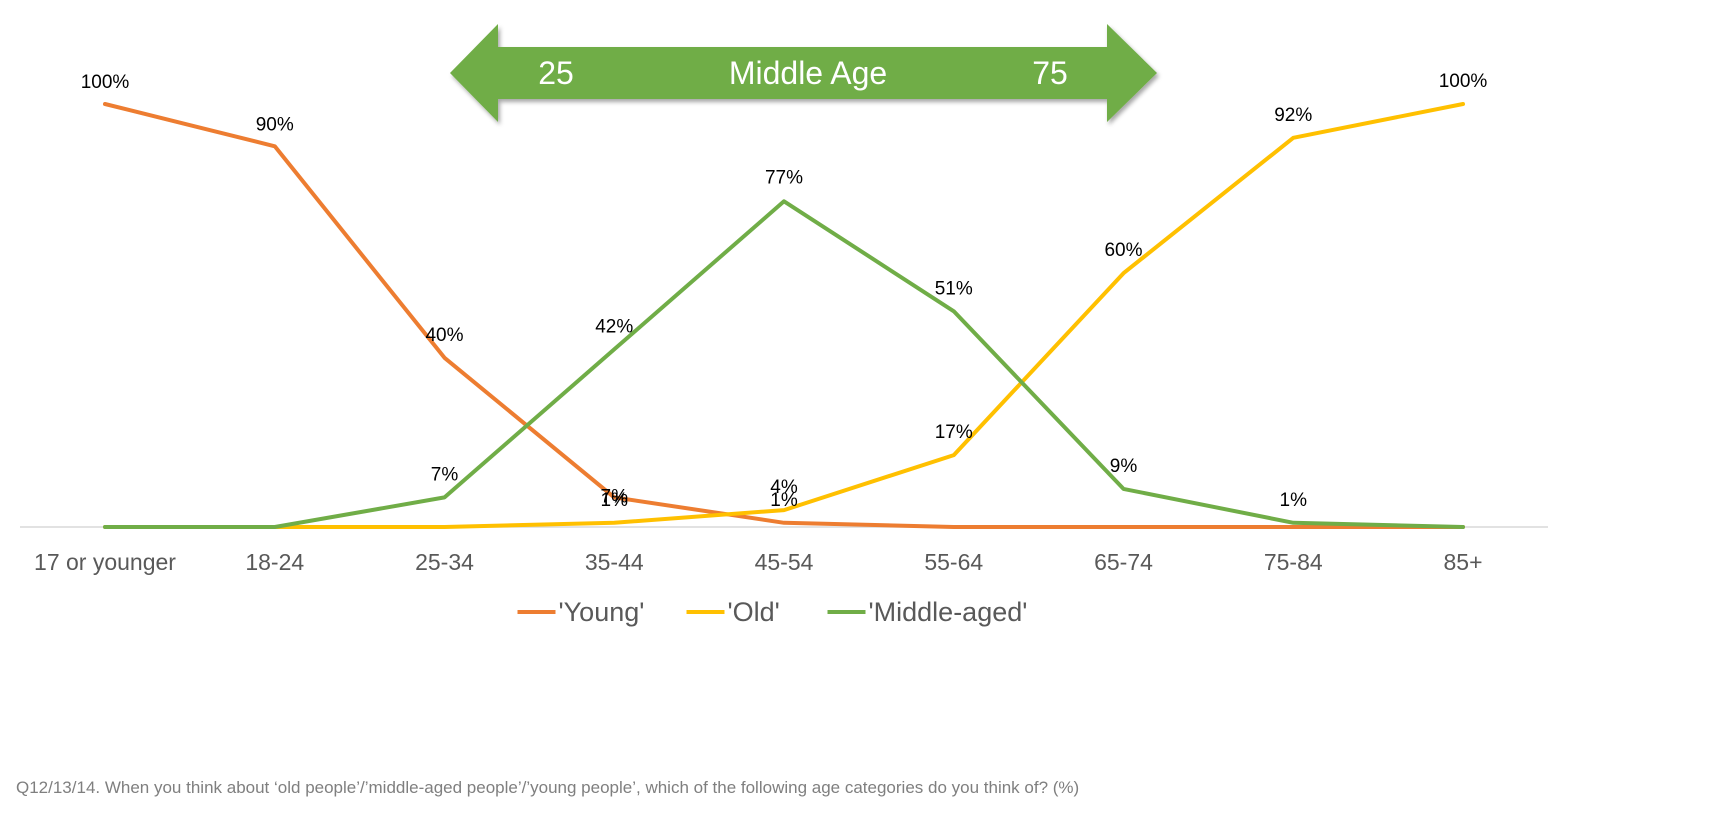  I want to click on x-tick-label-4: 45-54, so click(784, 562).